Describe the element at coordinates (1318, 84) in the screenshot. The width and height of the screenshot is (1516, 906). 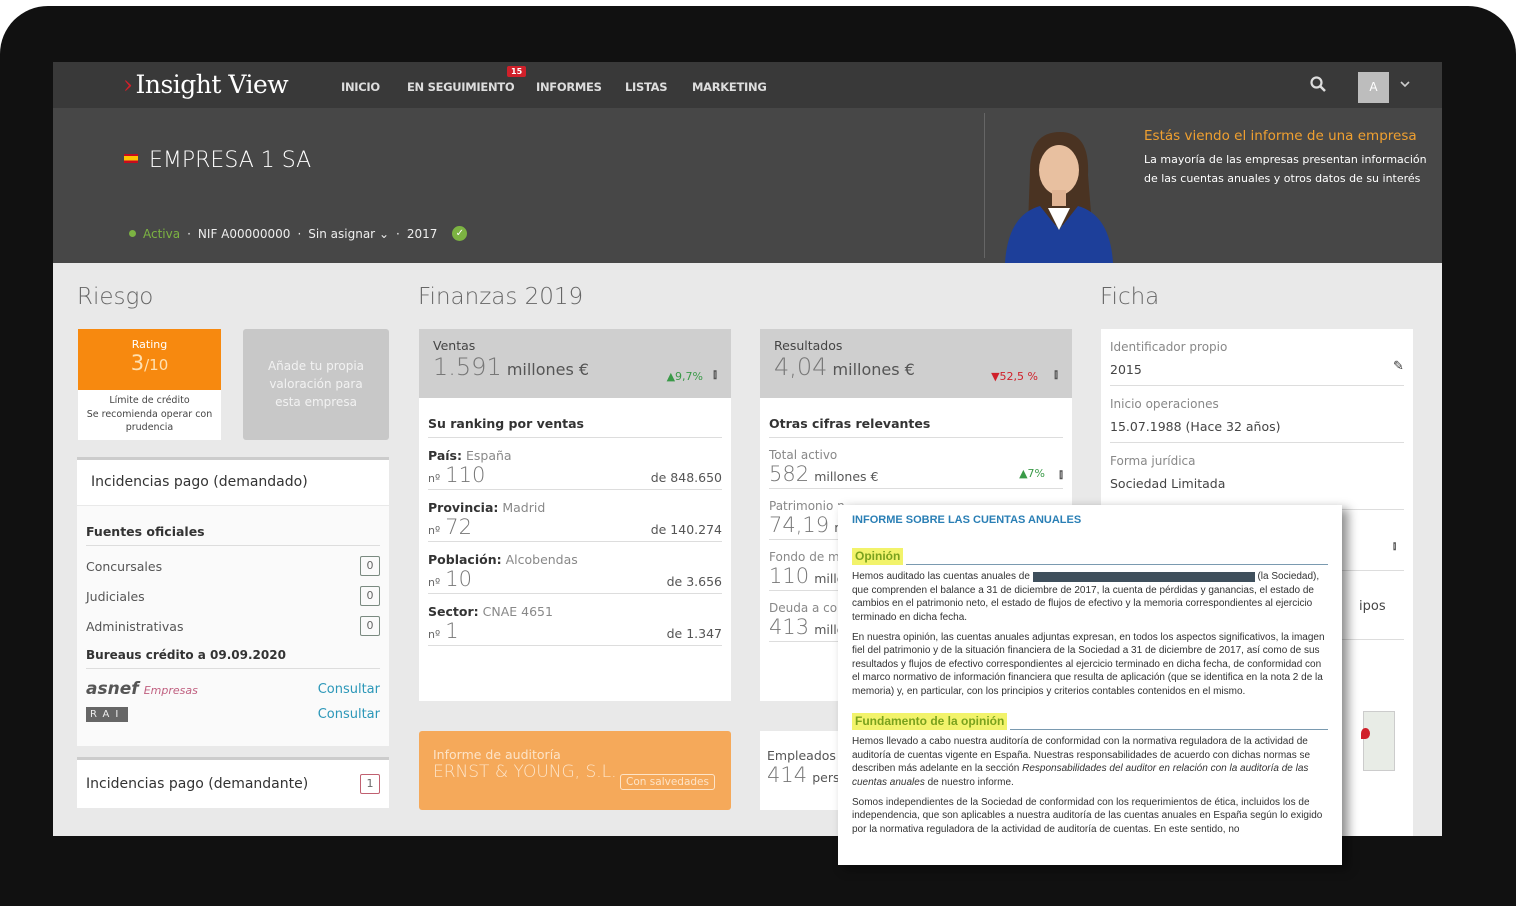
I see `search-icon` at that location.